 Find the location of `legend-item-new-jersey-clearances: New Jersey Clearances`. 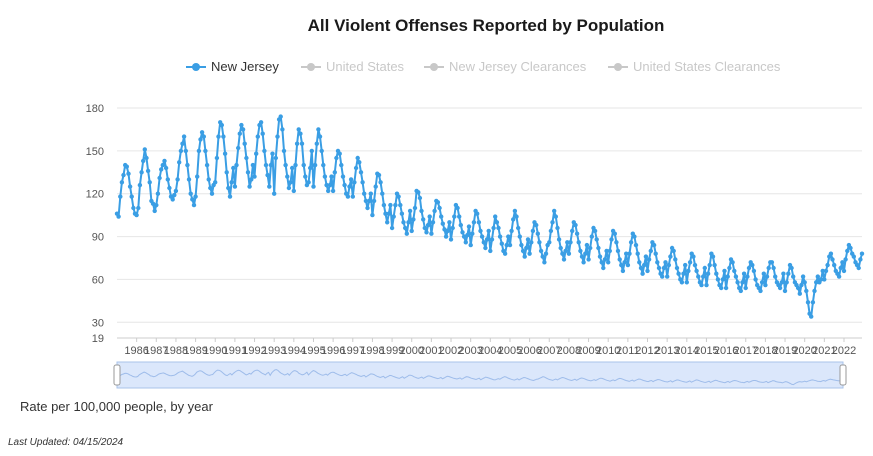

legend-item-new-jersey-clearances: New Jersey Clearances is located at coordinates (505, 66).